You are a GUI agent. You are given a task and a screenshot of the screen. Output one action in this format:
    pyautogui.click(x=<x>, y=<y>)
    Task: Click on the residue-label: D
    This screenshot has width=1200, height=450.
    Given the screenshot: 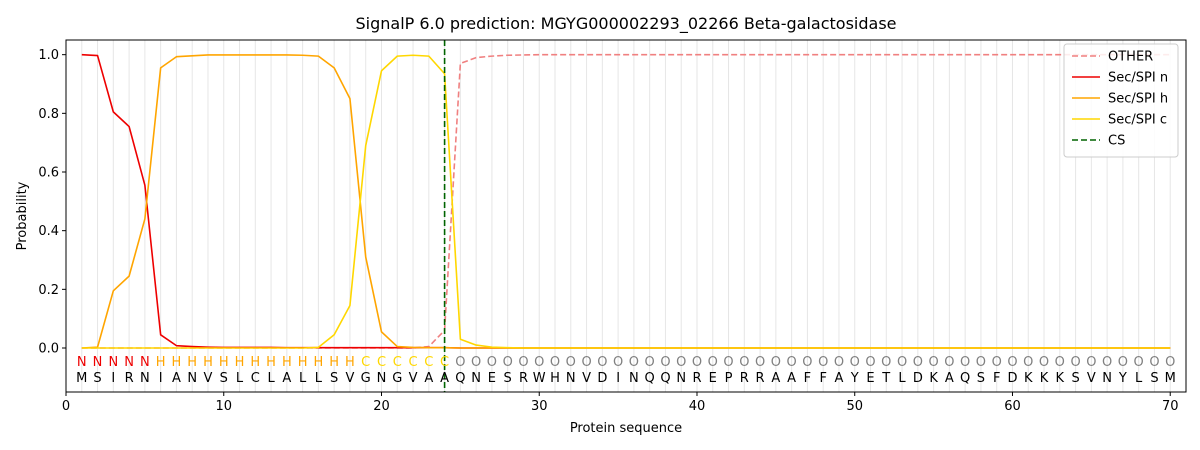 What is the action you would take?
    pyautogui.click(x=1012, y=378)
    